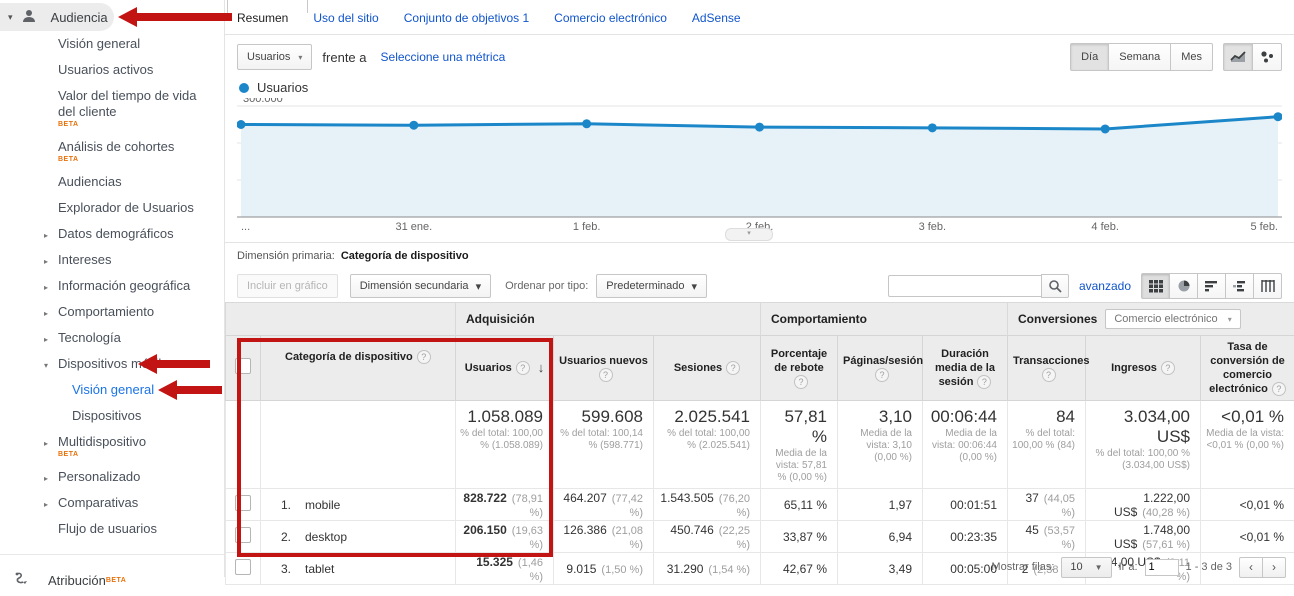 Image resolution: width=1294 pixels, height=596 pixels. What do you see at coordinates (1212, 286) in the screenshot?
I see `performance-view-icon` at bounding box center [1212, 286].